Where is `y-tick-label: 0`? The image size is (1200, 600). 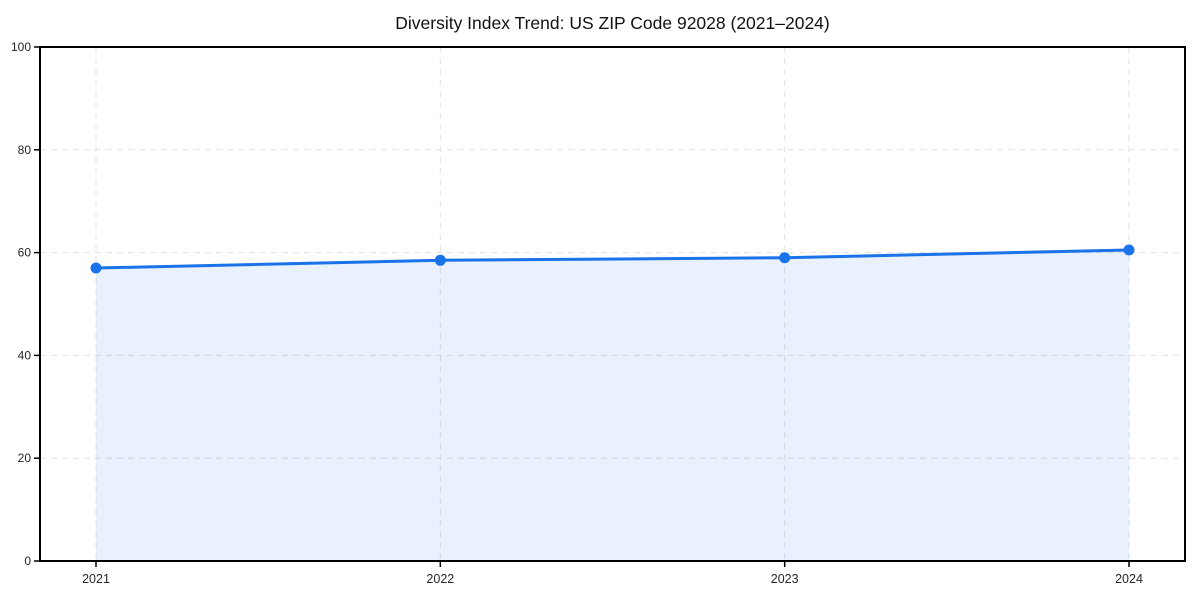
y-tick-label: 0 is located at coordinates (27, 561).